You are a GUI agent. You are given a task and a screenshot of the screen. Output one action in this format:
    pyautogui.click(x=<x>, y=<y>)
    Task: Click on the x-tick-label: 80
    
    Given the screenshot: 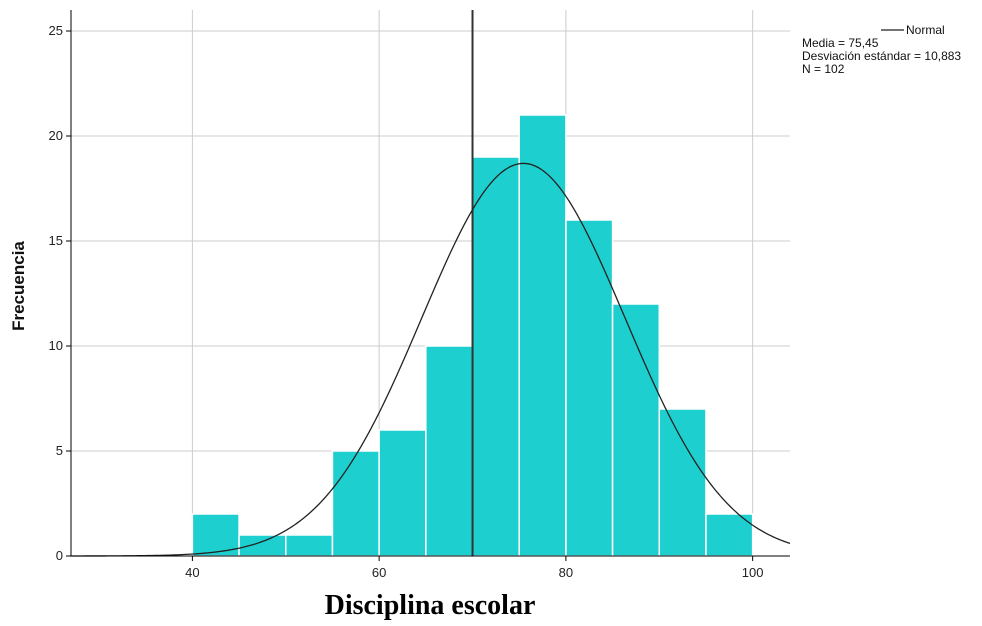 What is the action you would take?
    pyautogui.click(x=566, y=572)
    